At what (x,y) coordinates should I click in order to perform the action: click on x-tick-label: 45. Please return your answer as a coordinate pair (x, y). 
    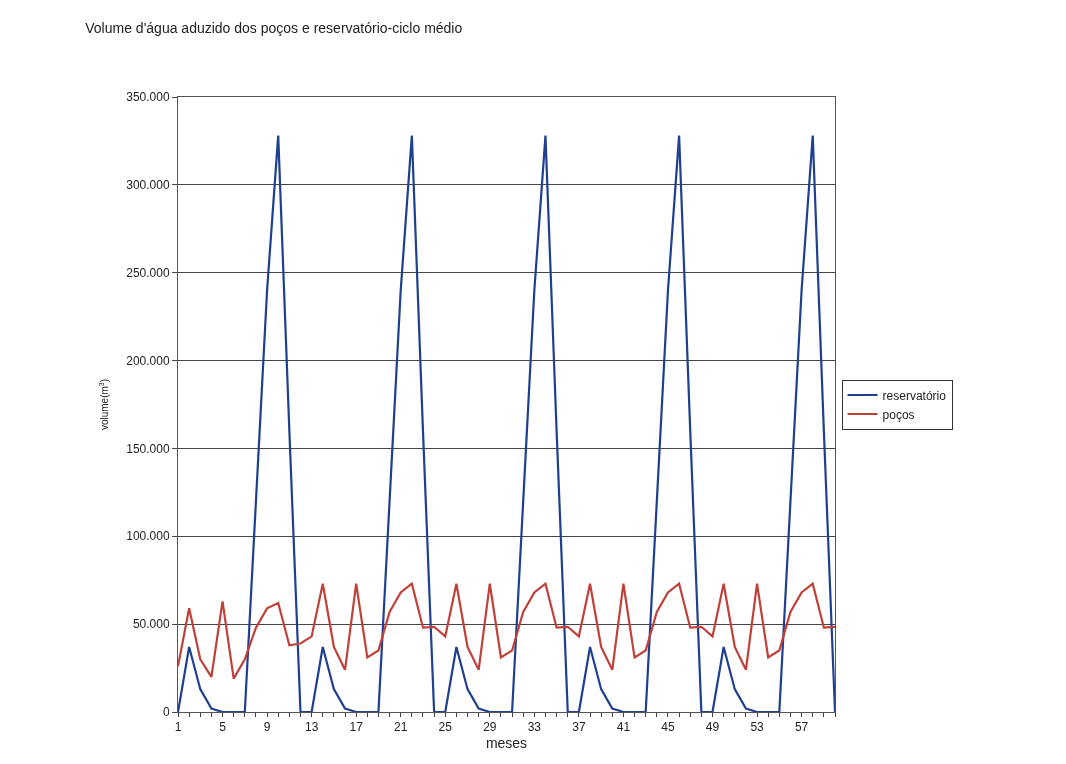
    Looking at the image, I should click on (668, 727).